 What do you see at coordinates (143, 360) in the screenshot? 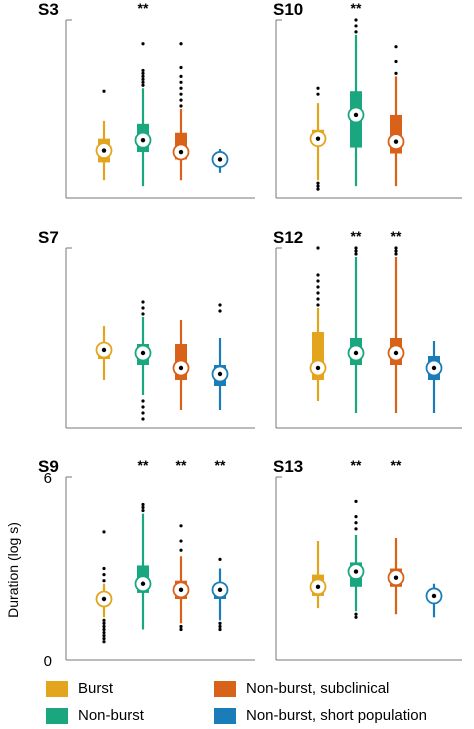
I see `box-non-burst` at bounding box center [143, 360].